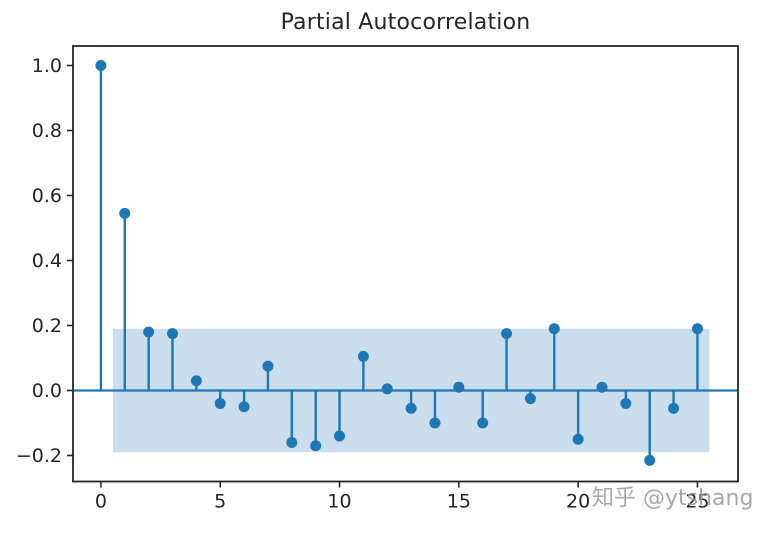  Describe the element at coordinates (339, 502) in the screenshot. I see `x-tick-label-10: 10` at that location.